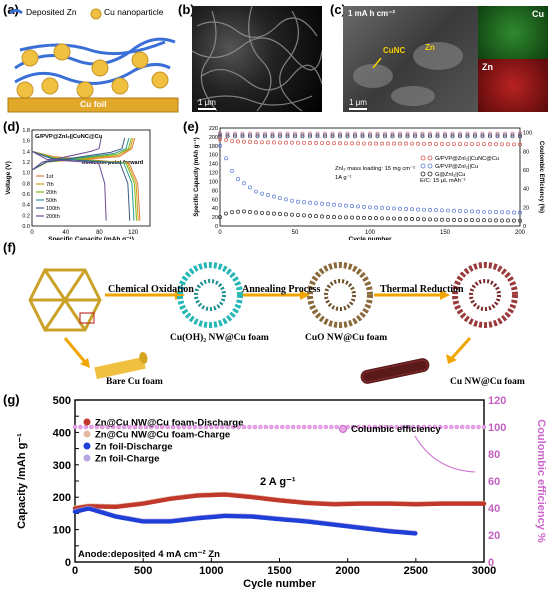  Describe the element at coordinates (62, 433) in the screenshot. I see `panel-g-ytick: 400` at that location.